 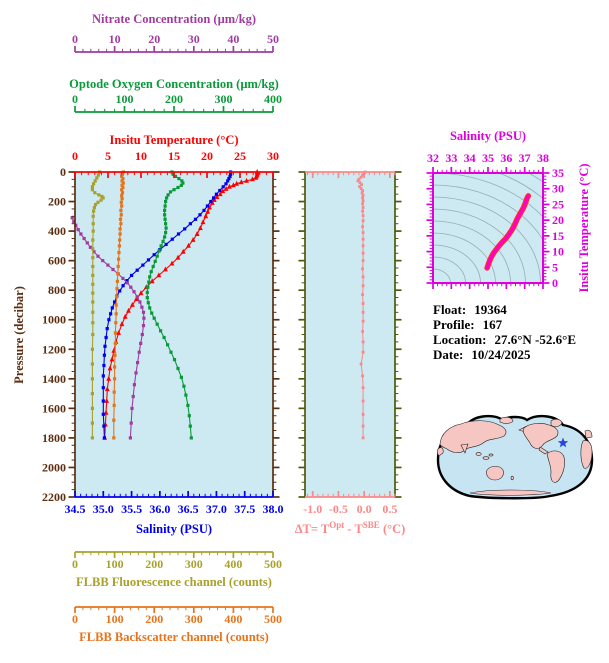 I want to click on svg-text: 2200, so click(x=54, y=497).